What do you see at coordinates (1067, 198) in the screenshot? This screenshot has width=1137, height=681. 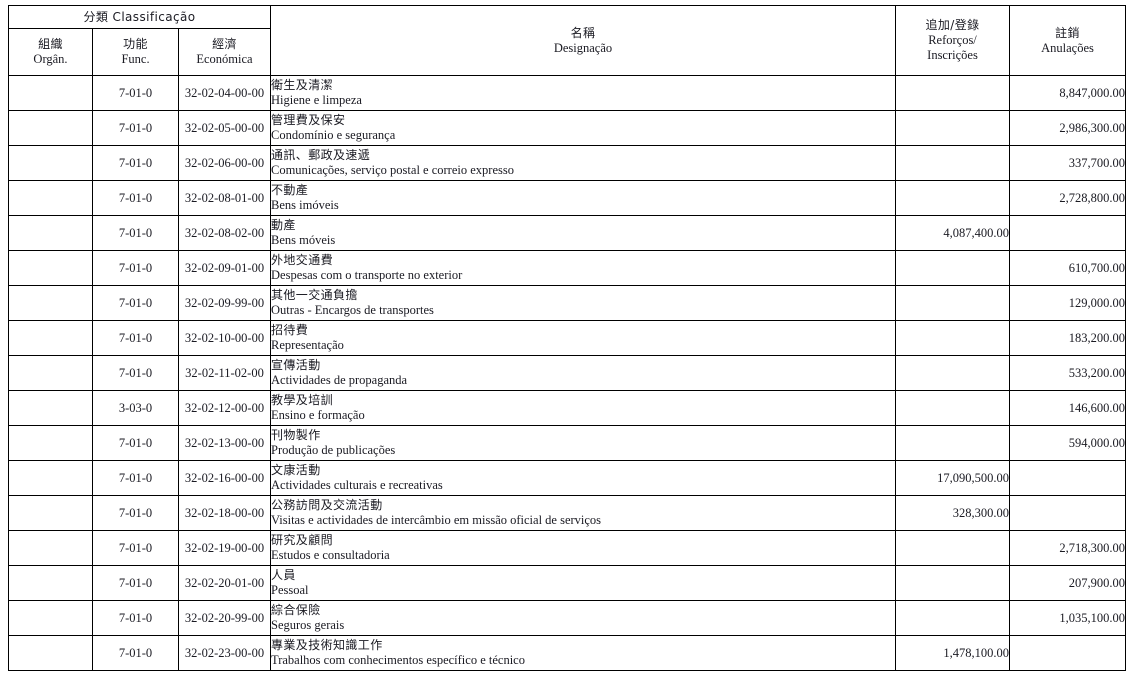 I see `cell-annulments: 2,728,800.00` at bounding box center [1067, 198].